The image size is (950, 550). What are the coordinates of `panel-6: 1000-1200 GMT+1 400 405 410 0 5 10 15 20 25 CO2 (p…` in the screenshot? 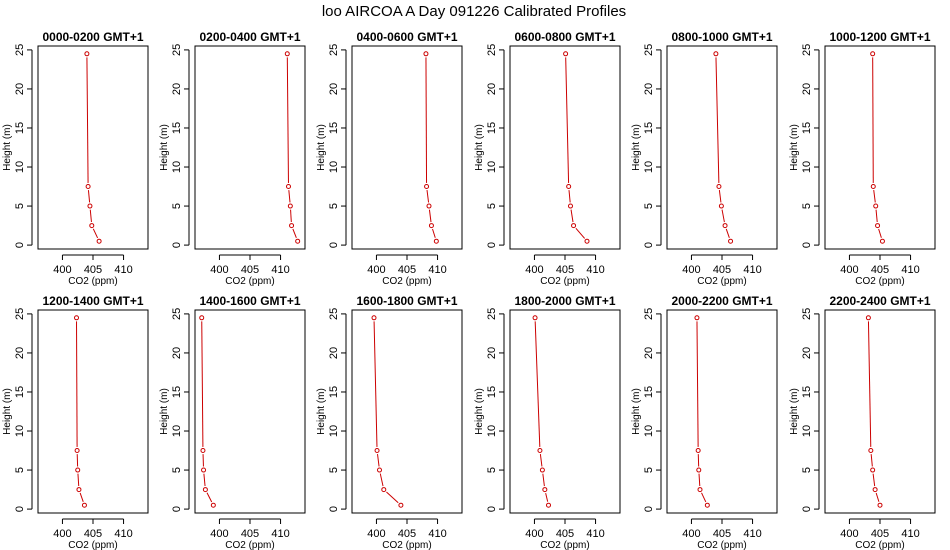 It's located at (862, 158).